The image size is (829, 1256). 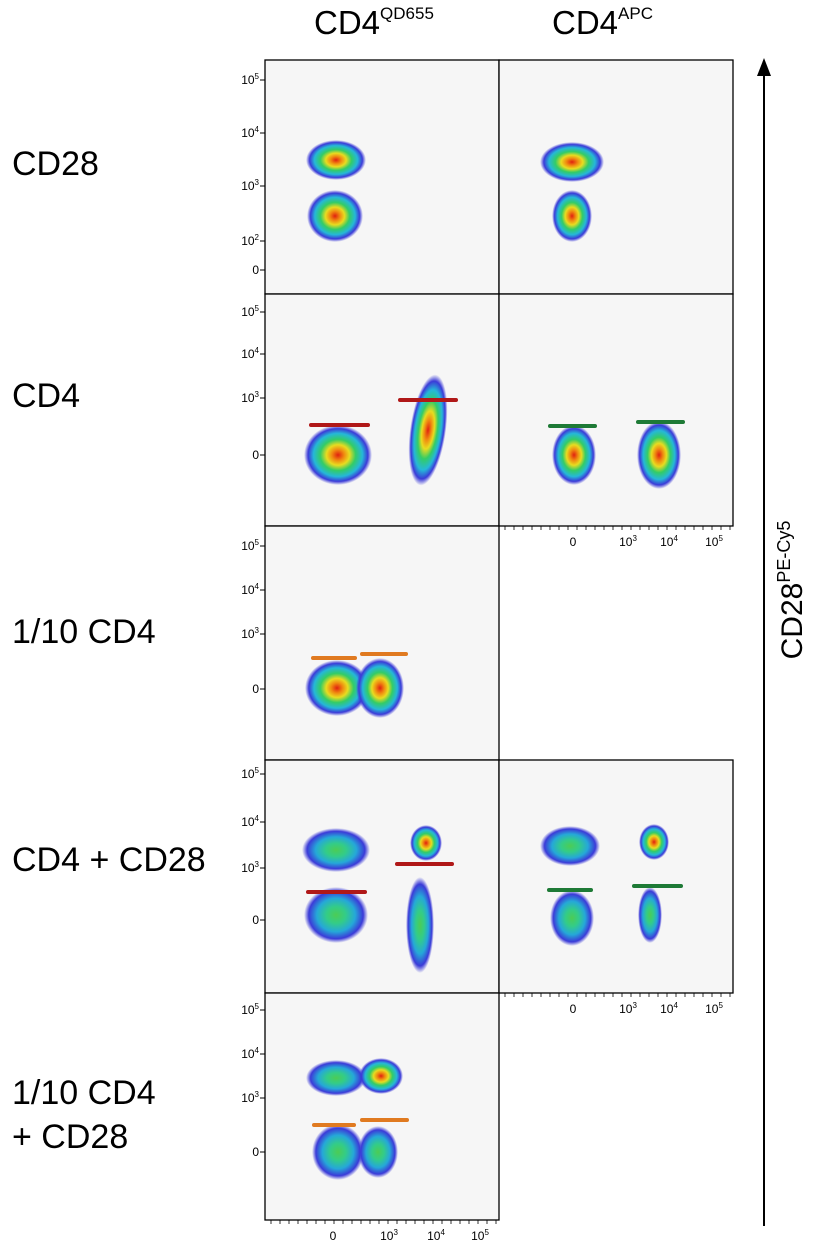 I want to click on r1-y-tick-label: 10⁴, so click(x=250, y=132).